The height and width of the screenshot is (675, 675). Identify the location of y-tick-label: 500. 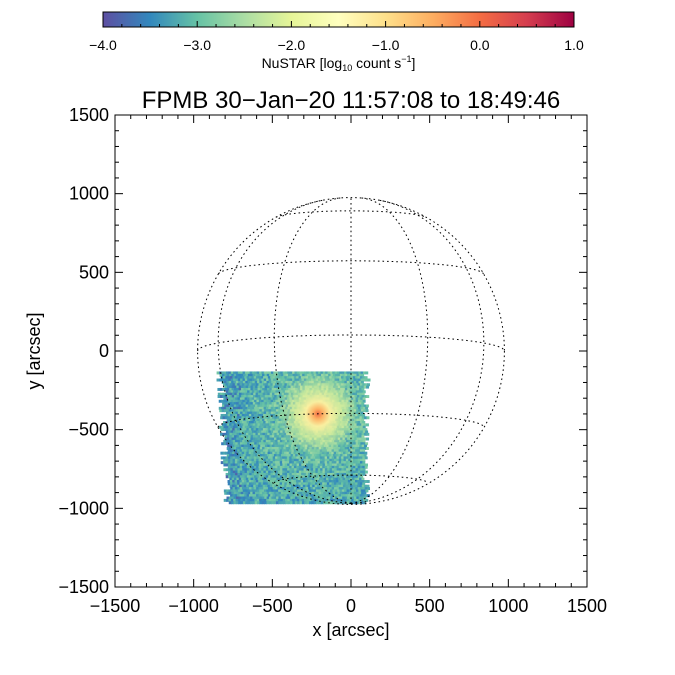
(94, 272).